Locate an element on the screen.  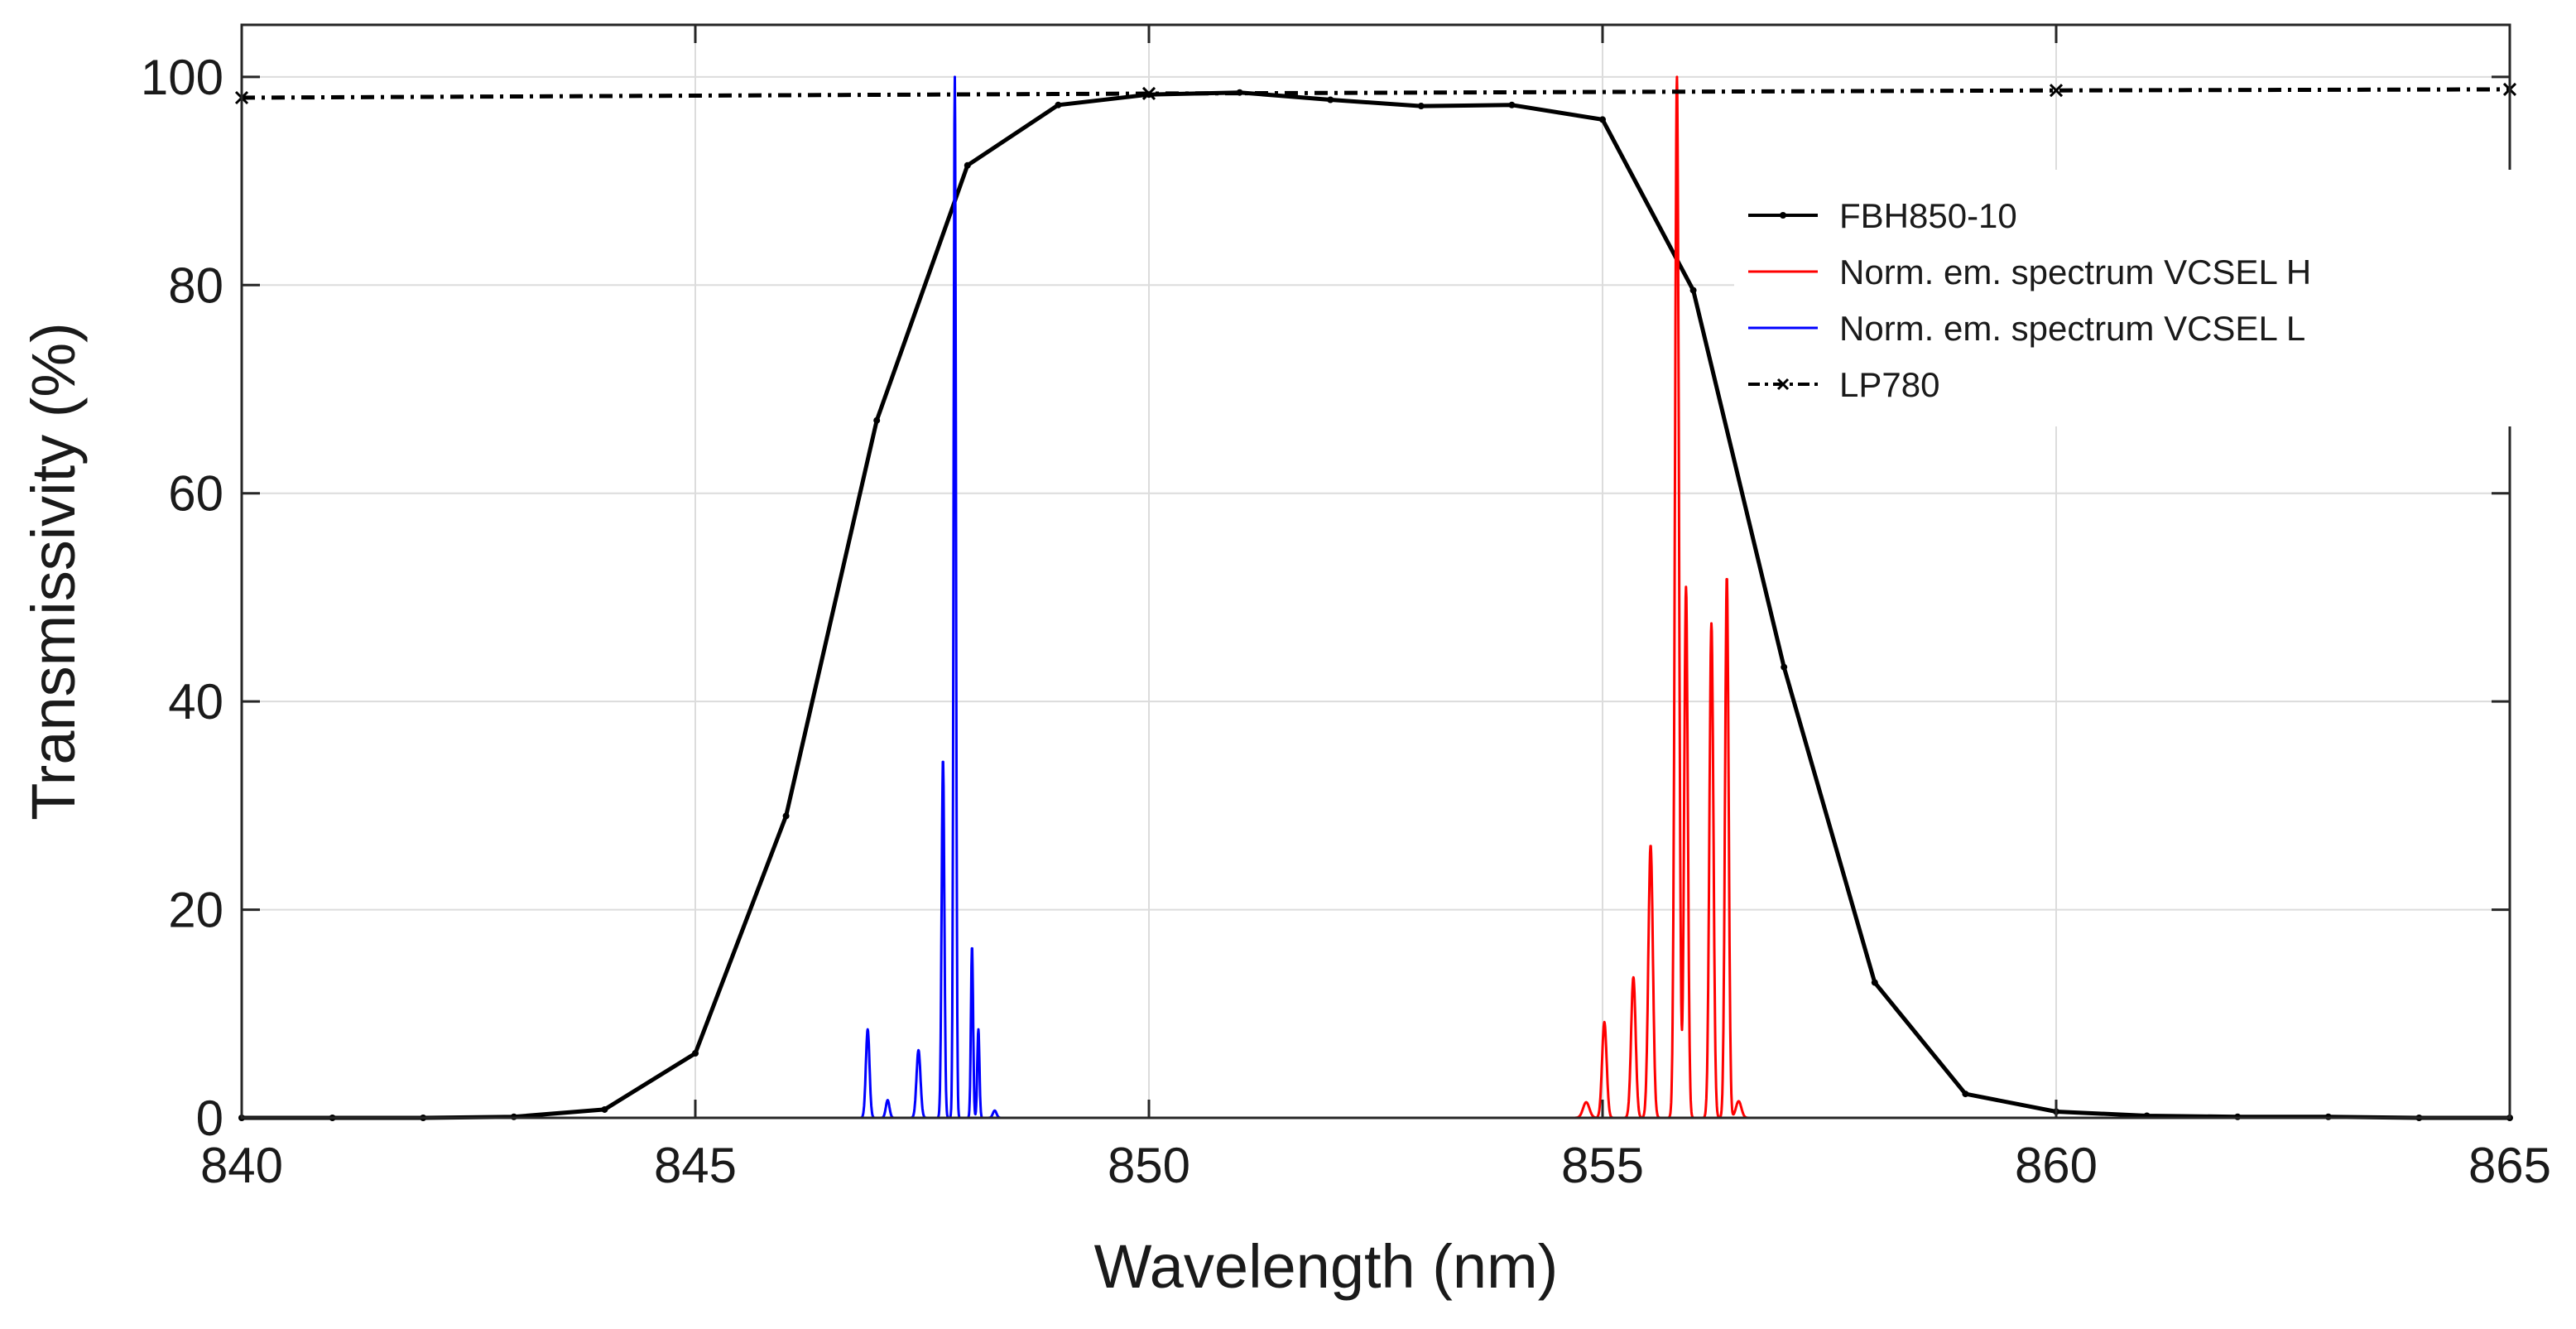
legend-label-lp780: LP780 is located at coordinates (1889, 385).